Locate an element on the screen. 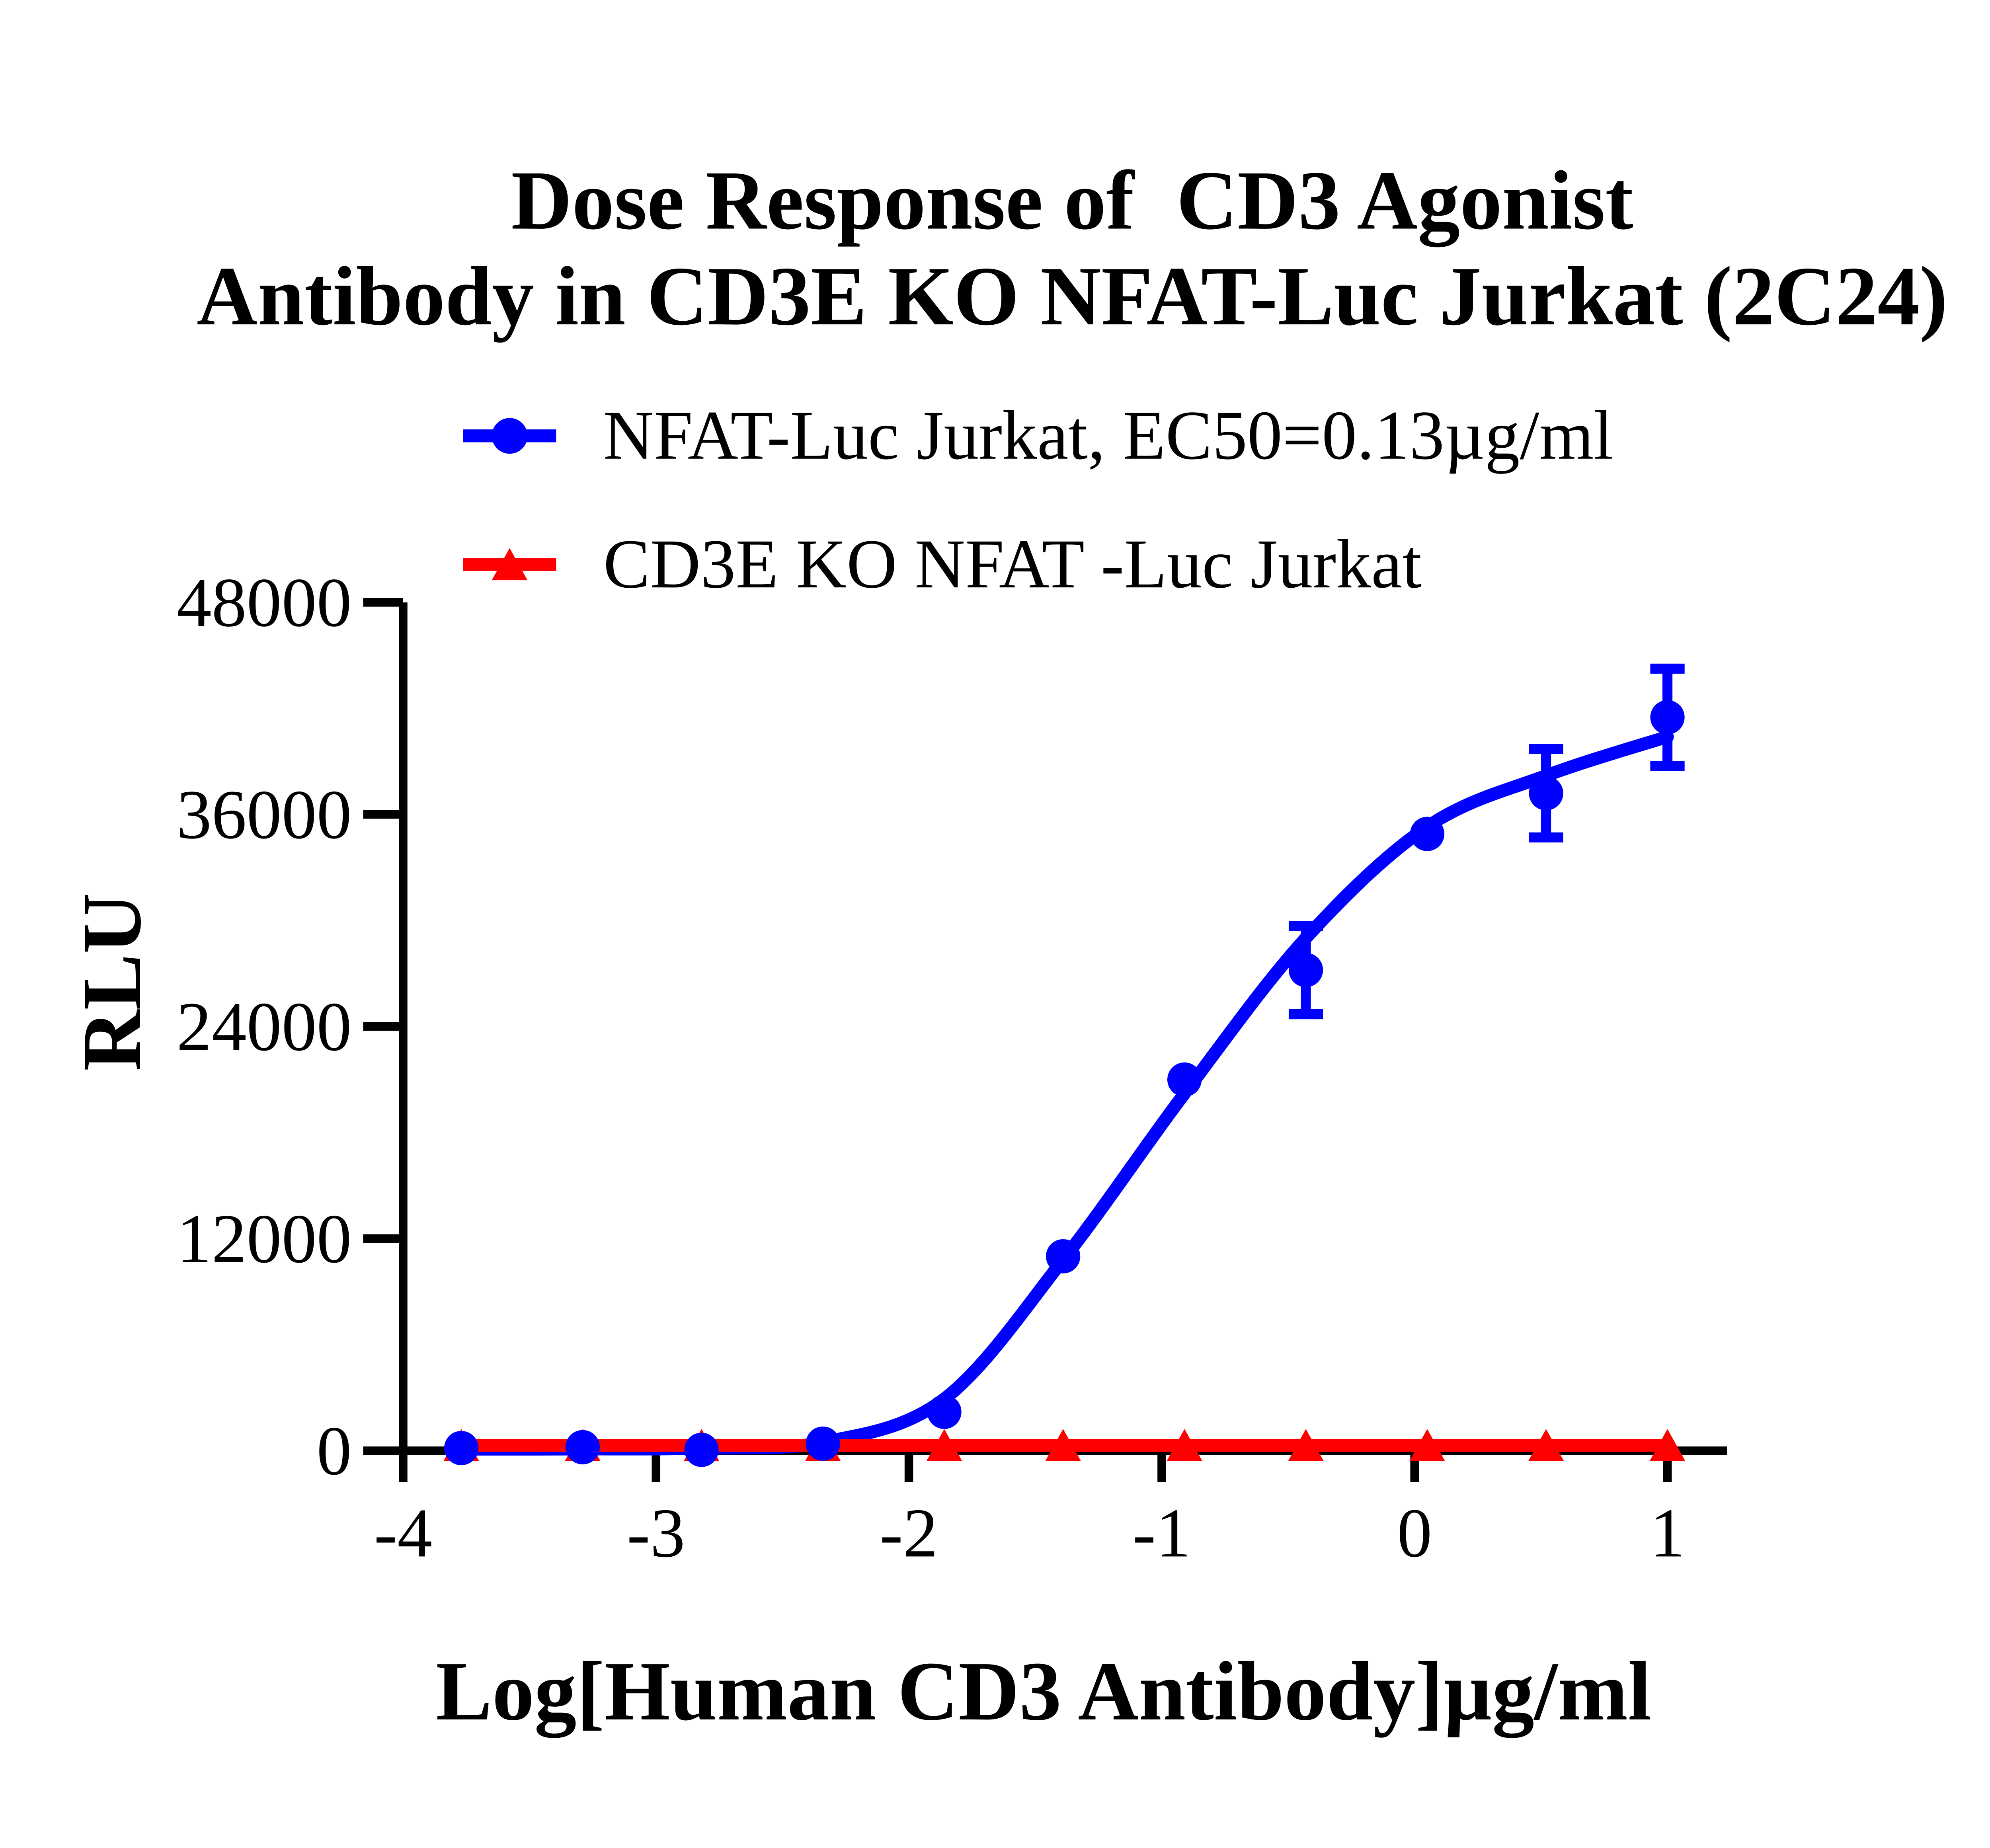  y-tick-label-24000: 24000 is located at coordinates (265, 1027).